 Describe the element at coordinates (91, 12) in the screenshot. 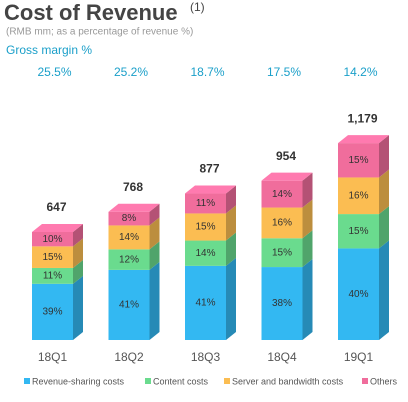

I see `chart-title: Cost of Revenue` at that location.